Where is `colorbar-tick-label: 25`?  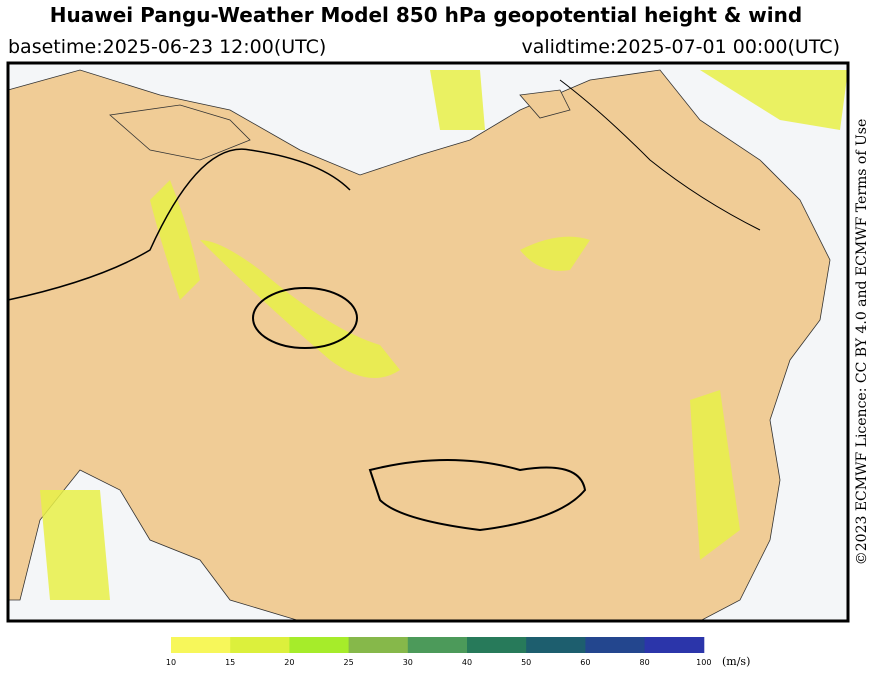
colorbar-tick-label: 25 is located at coordinates (349, 662).